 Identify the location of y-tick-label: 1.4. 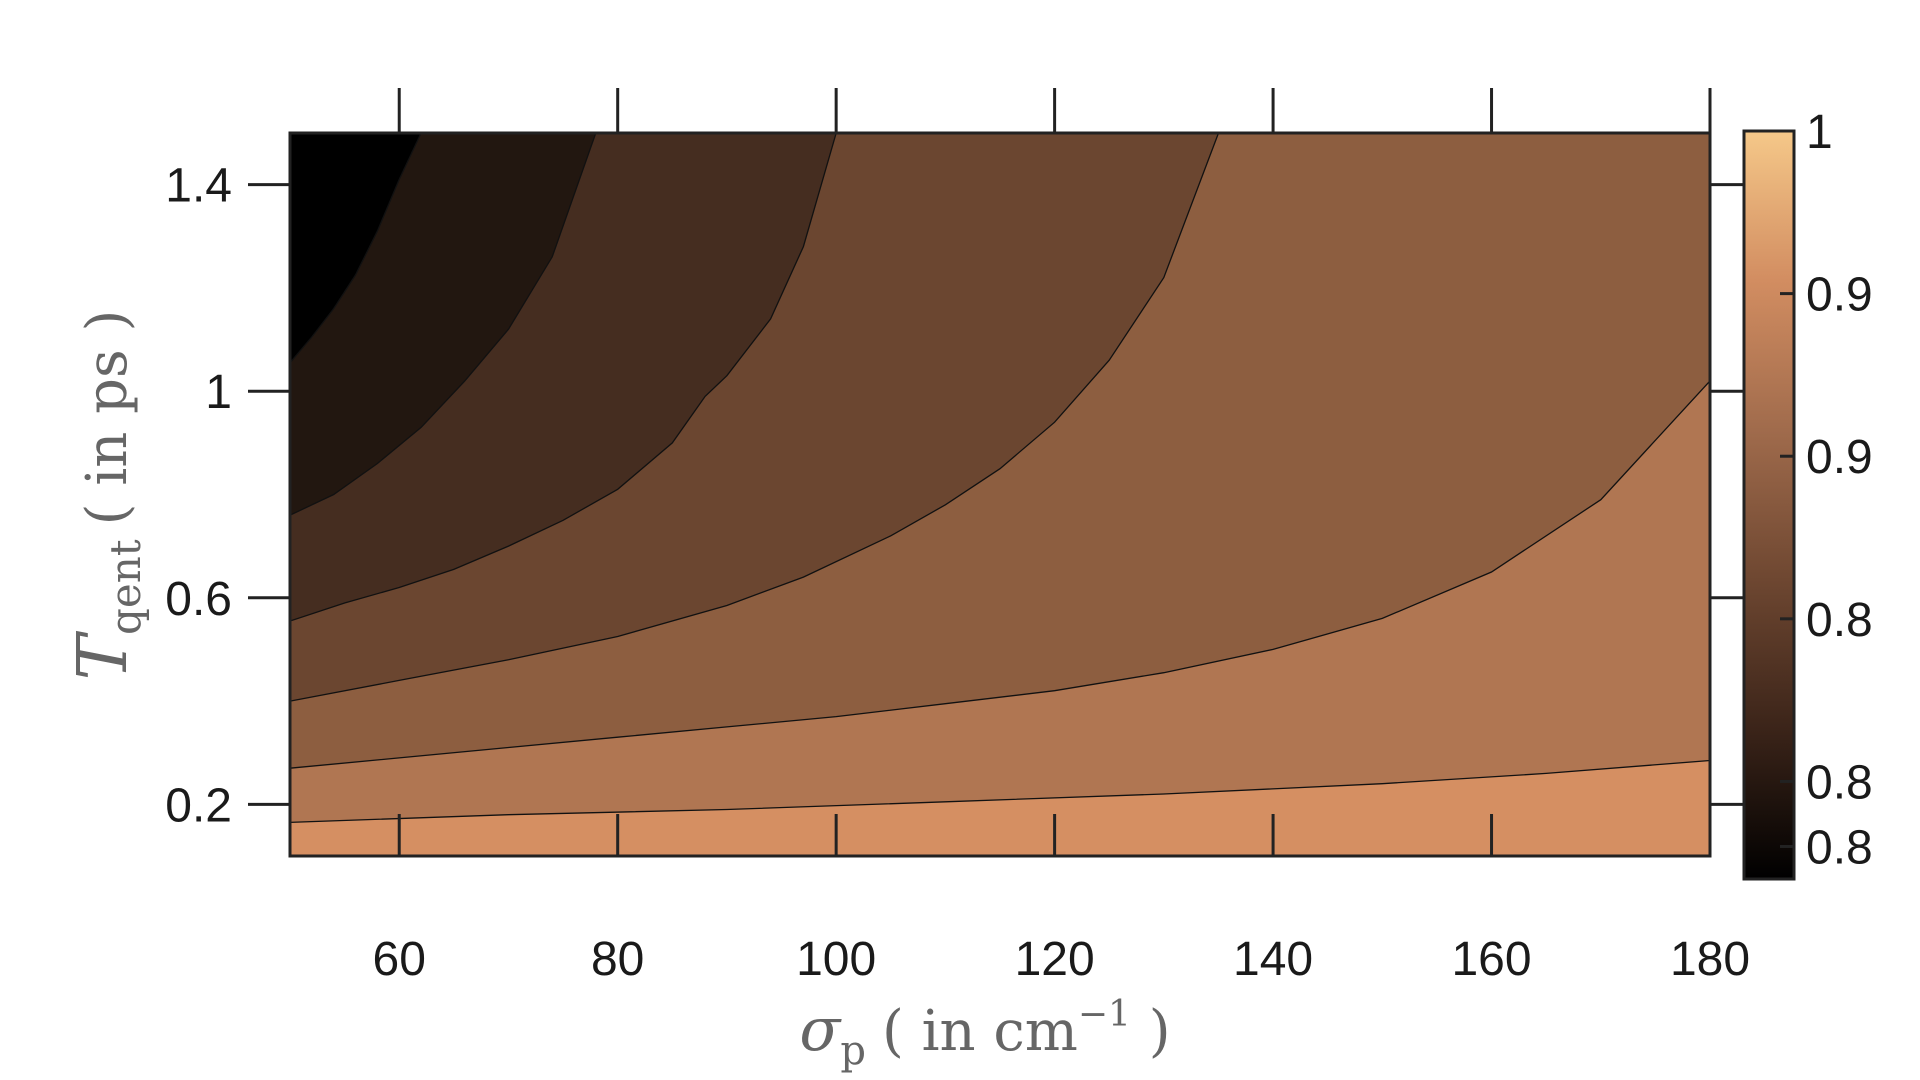
(198, 186).